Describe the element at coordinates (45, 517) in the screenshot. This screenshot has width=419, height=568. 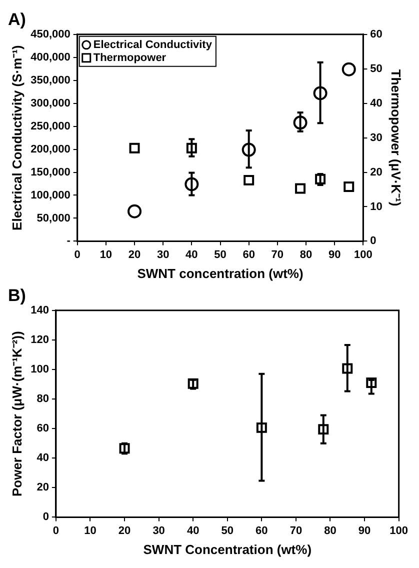
I see `y-tick-label: 0` at that location.